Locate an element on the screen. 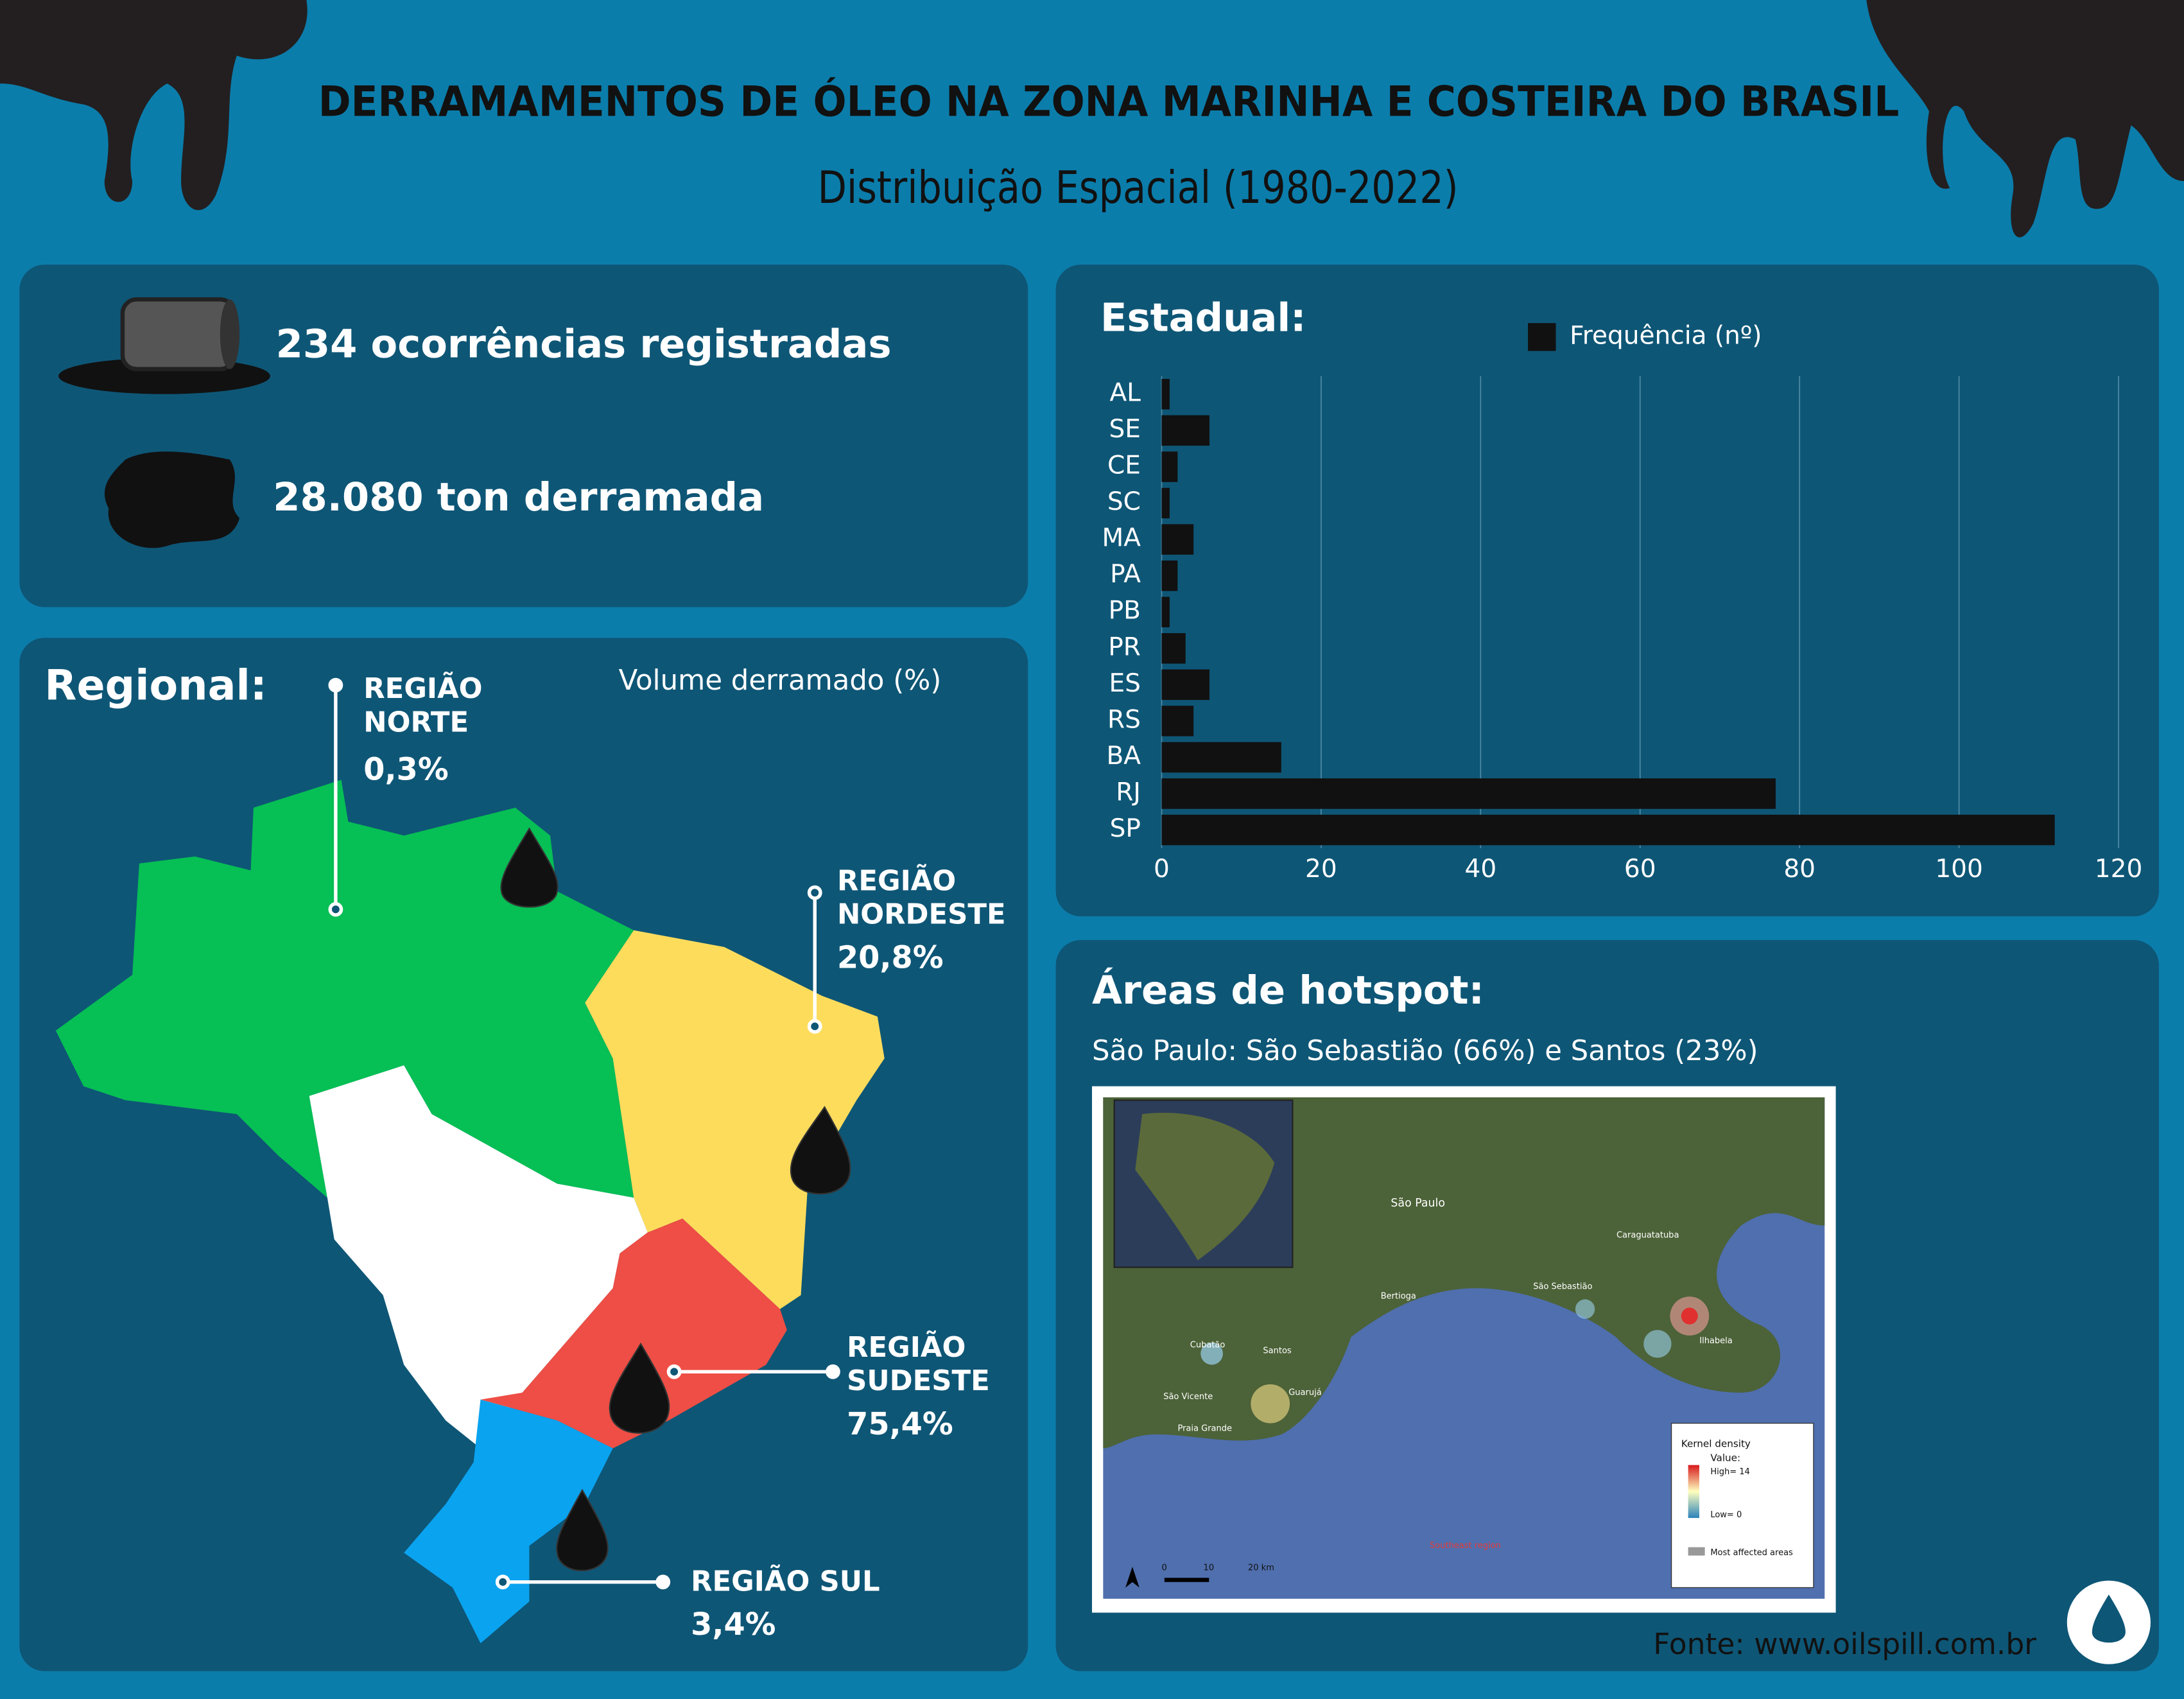  x-tick-label: 40 is located at coordinates (1480, 869).